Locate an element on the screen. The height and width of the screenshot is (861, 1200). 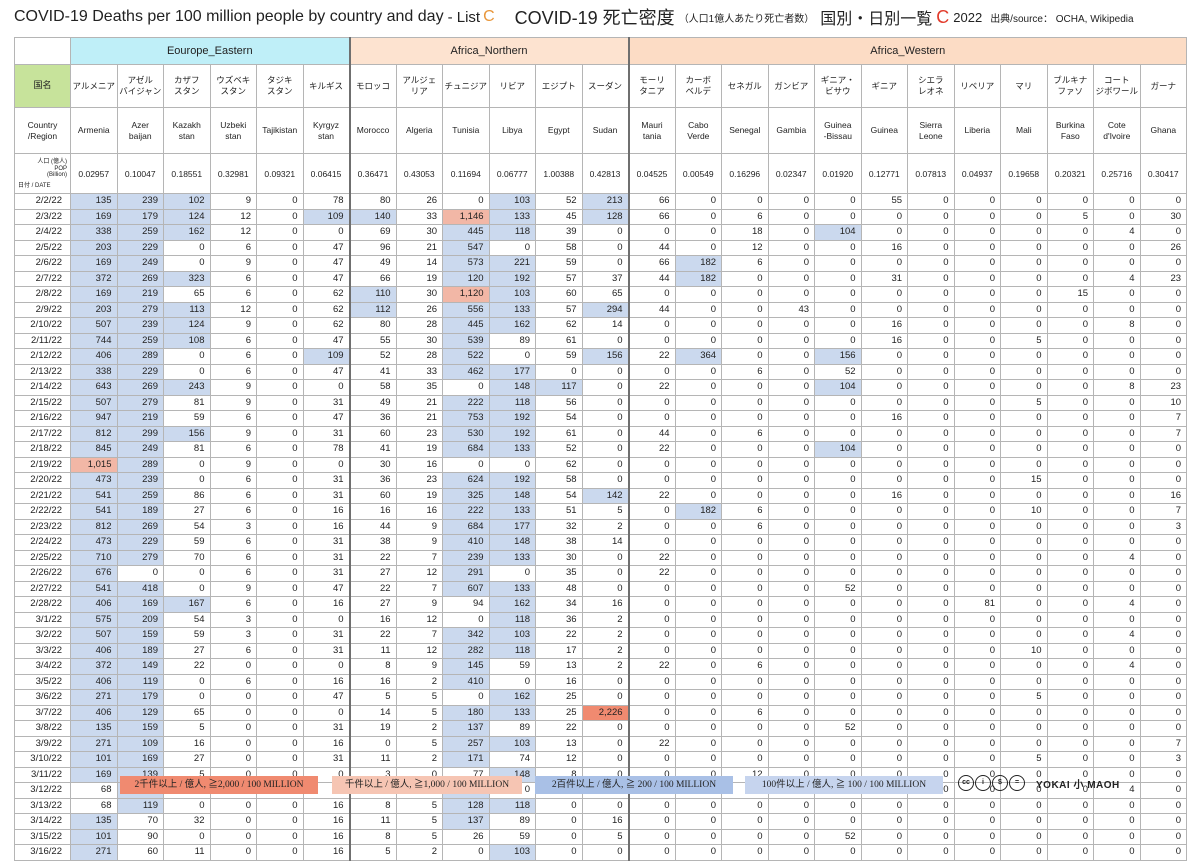
value-cell: 325 is located at coordinates (466, 495).